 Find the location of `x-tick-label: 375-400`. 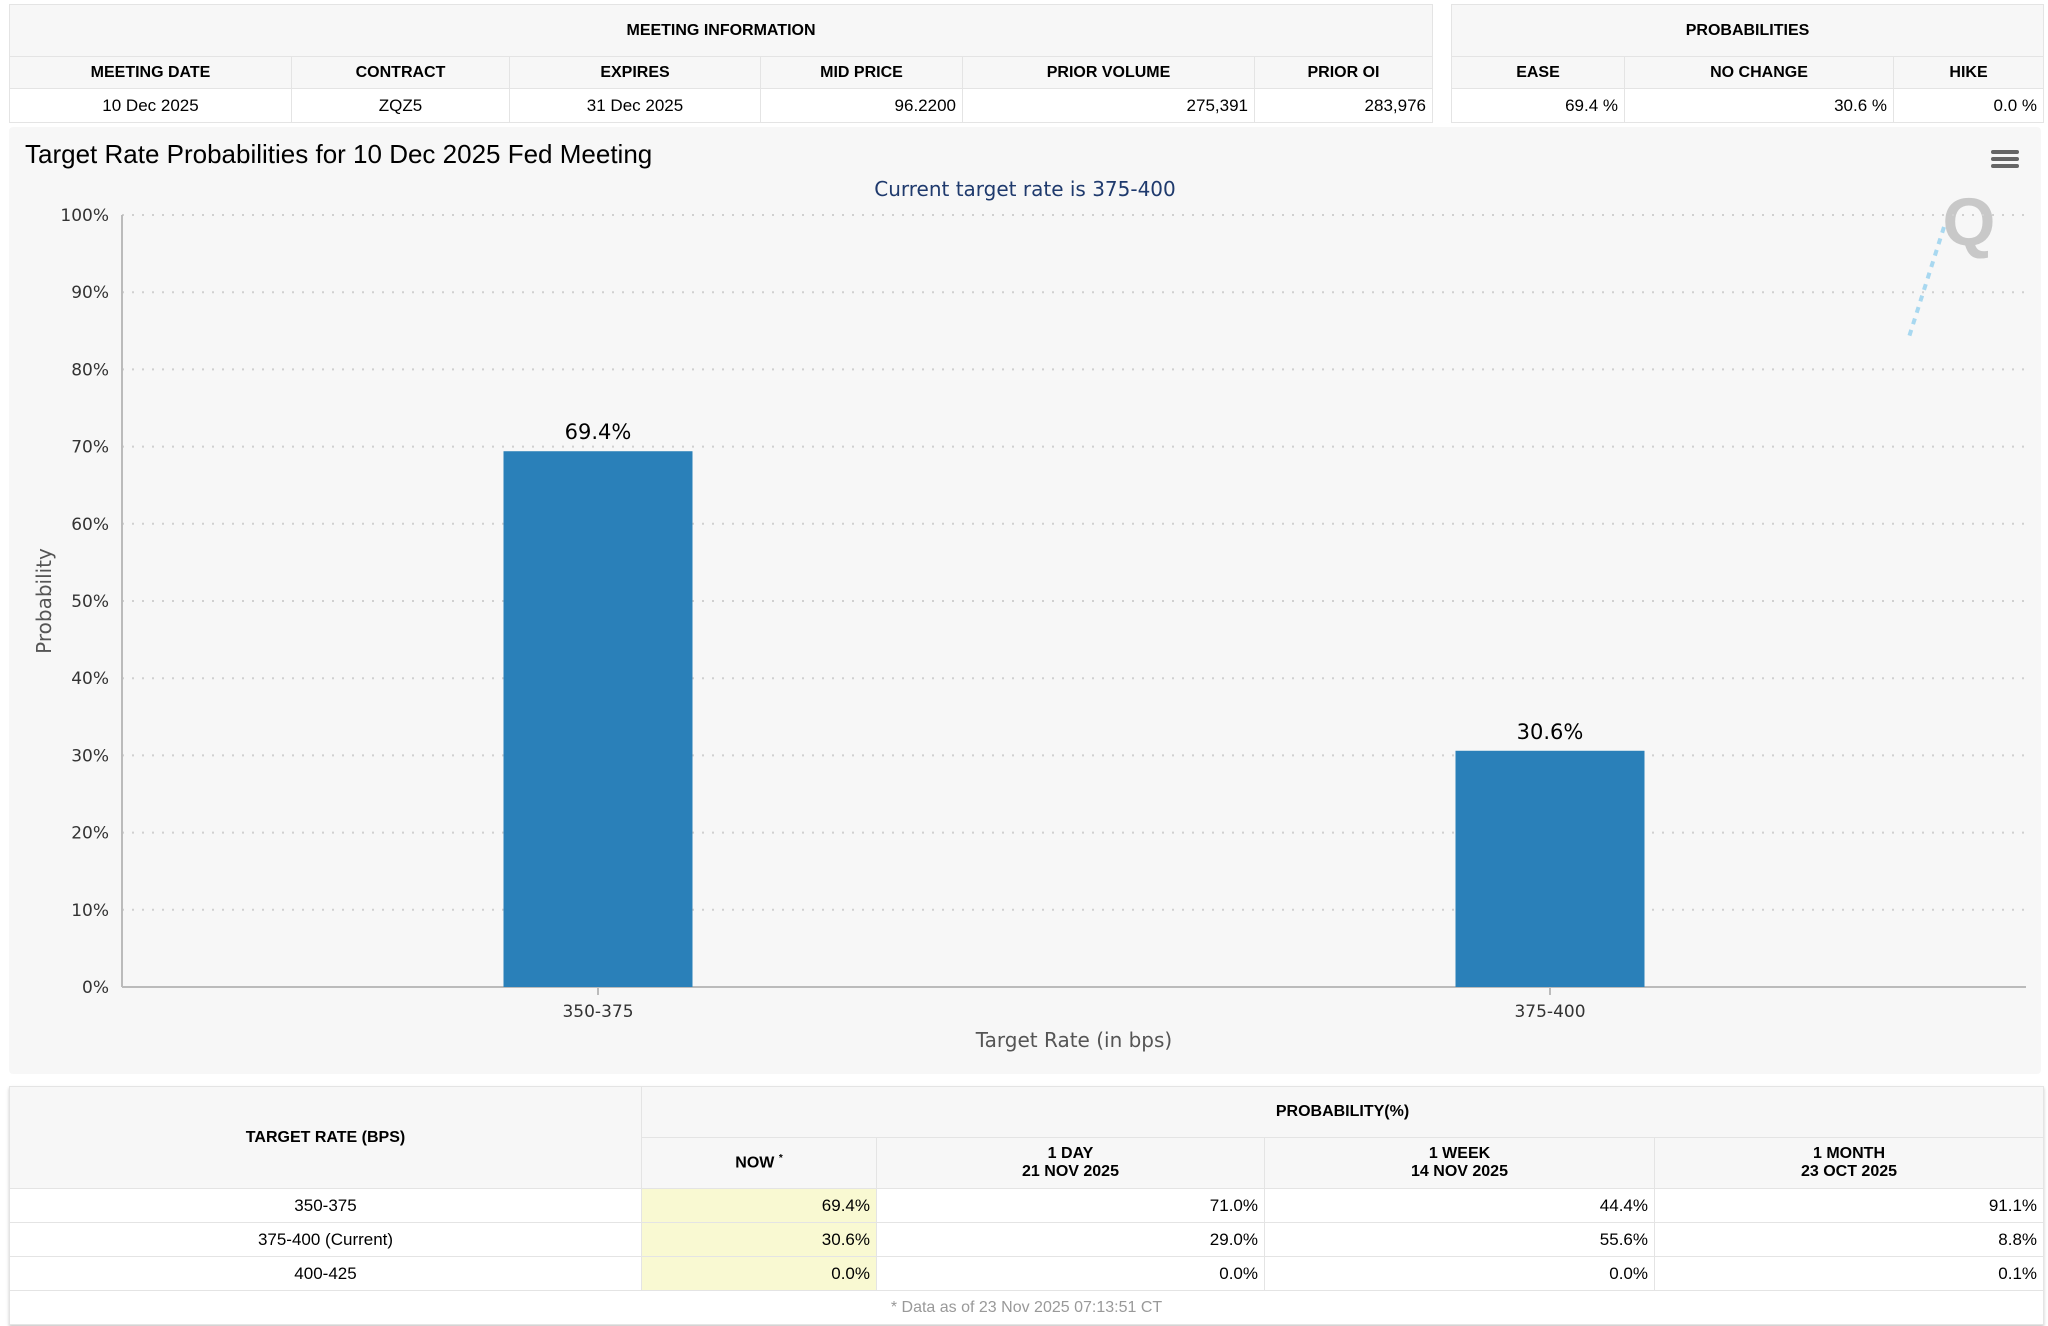

x-tick-label: 375-400 is located at coordinates (1549, 1012).